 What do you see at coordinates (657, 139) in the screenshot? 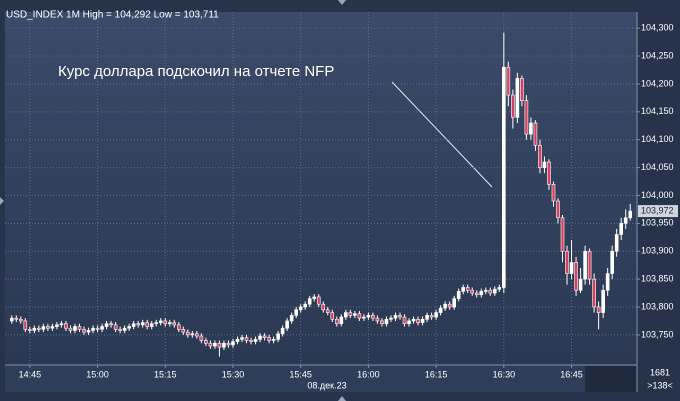
I see `y-tick-label: 104,100` at bounding box center [657, 139].